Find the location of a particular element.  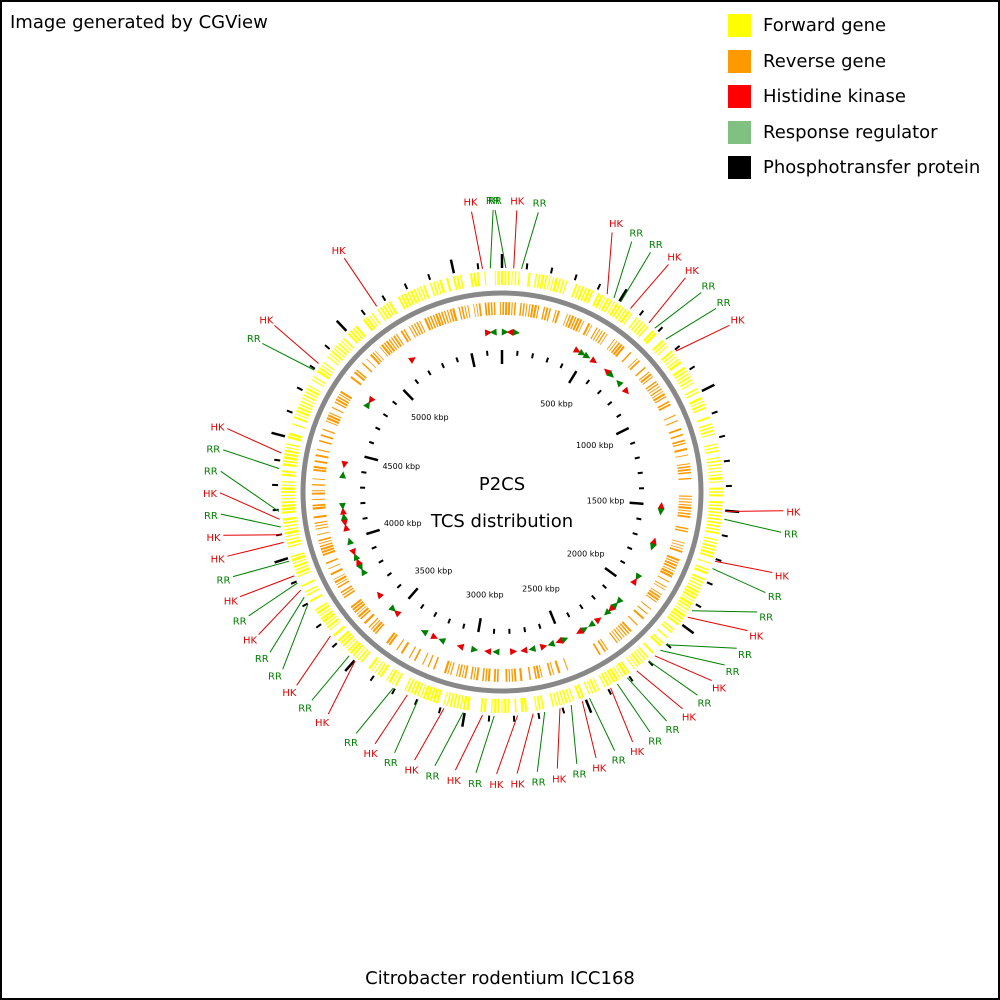

legend-item-forward-gene: Forward gene is located at coordinates (854, 26).